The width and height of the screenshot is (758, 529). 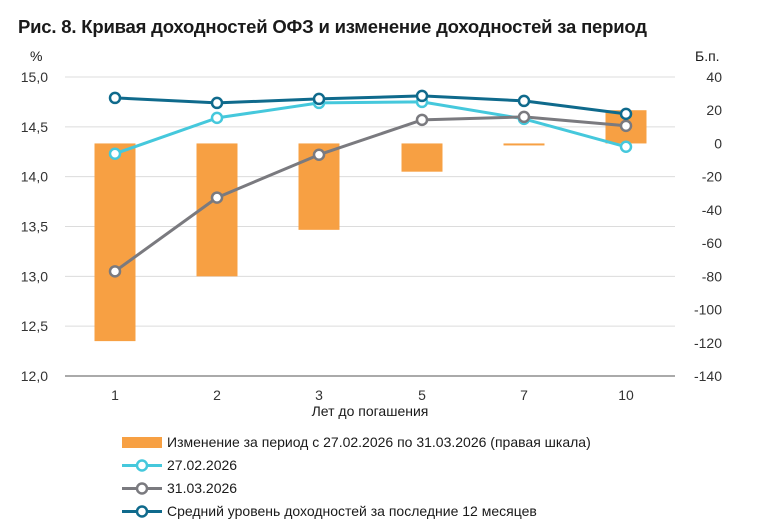 What do you see at coordinates (714, 77) in the screenshot?
I see `right-tick-label: 40` at bounding box center [714, 77].